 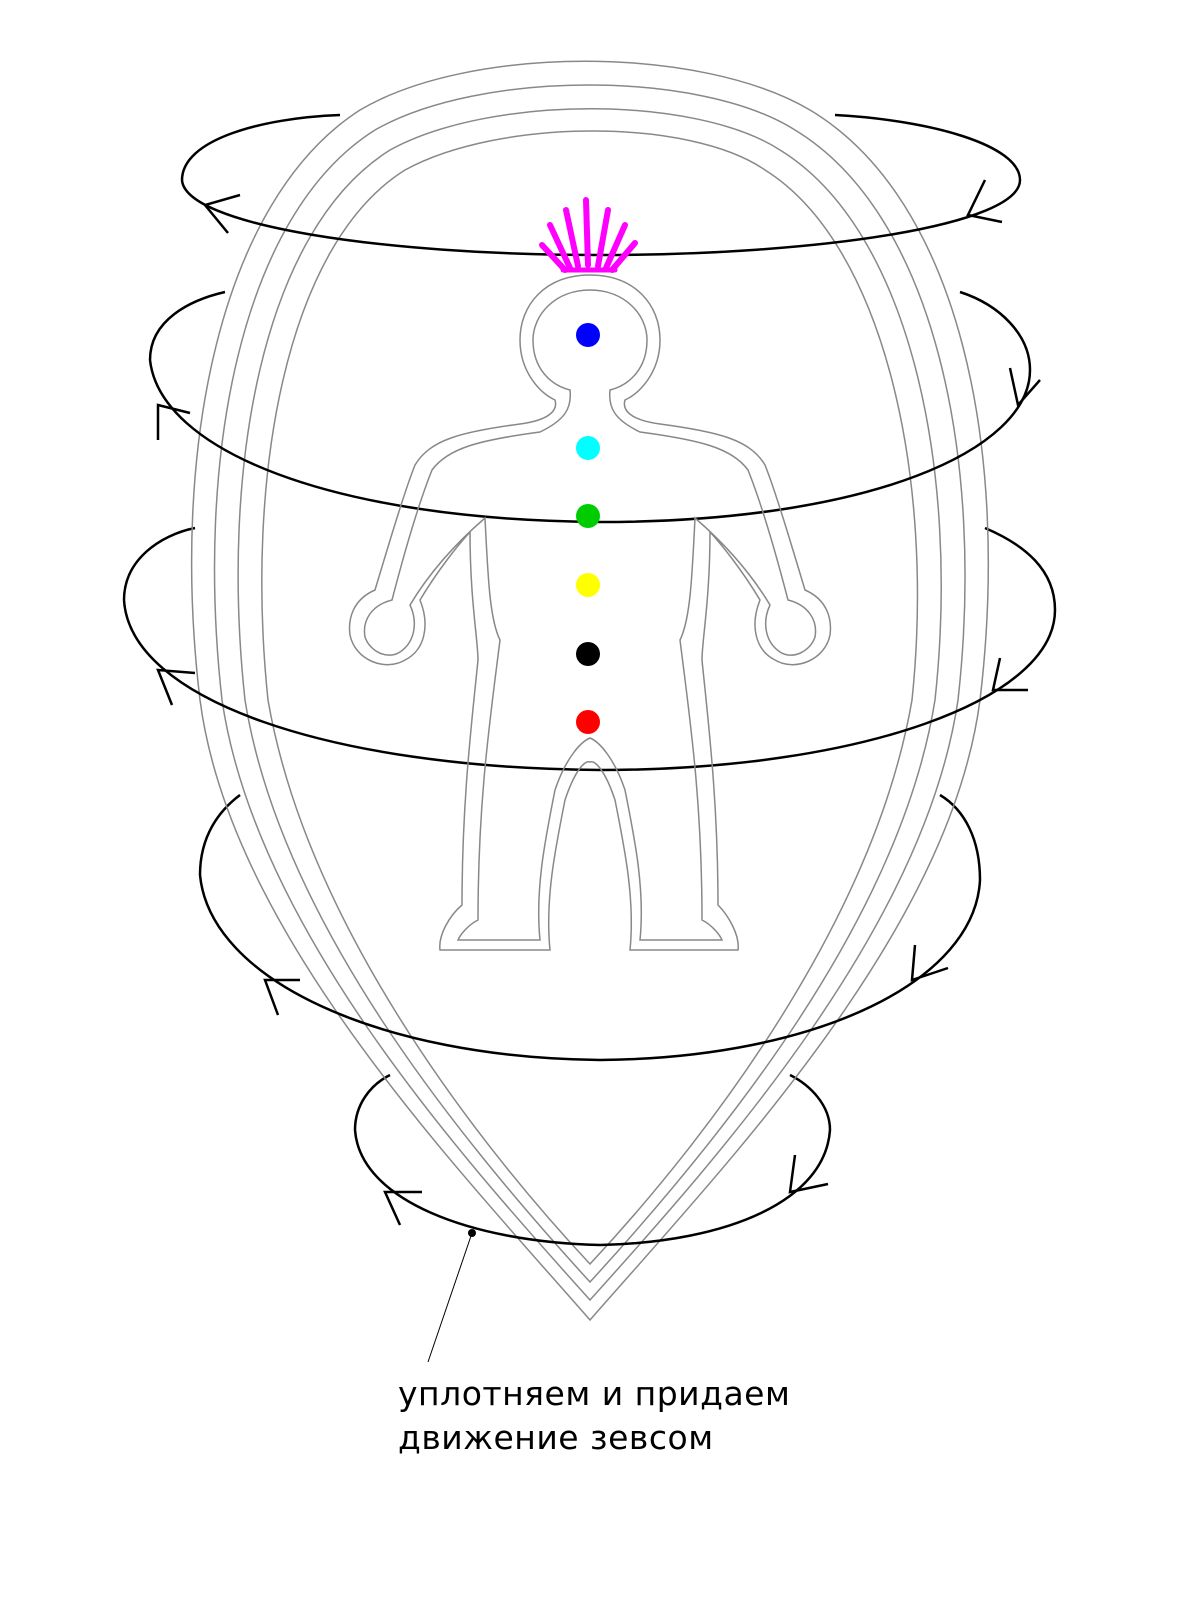 What do you see at coordinates (960, 837) in the screenshot?
I see `vortex-ring-4-back-right` at bounding box center [960, 837].